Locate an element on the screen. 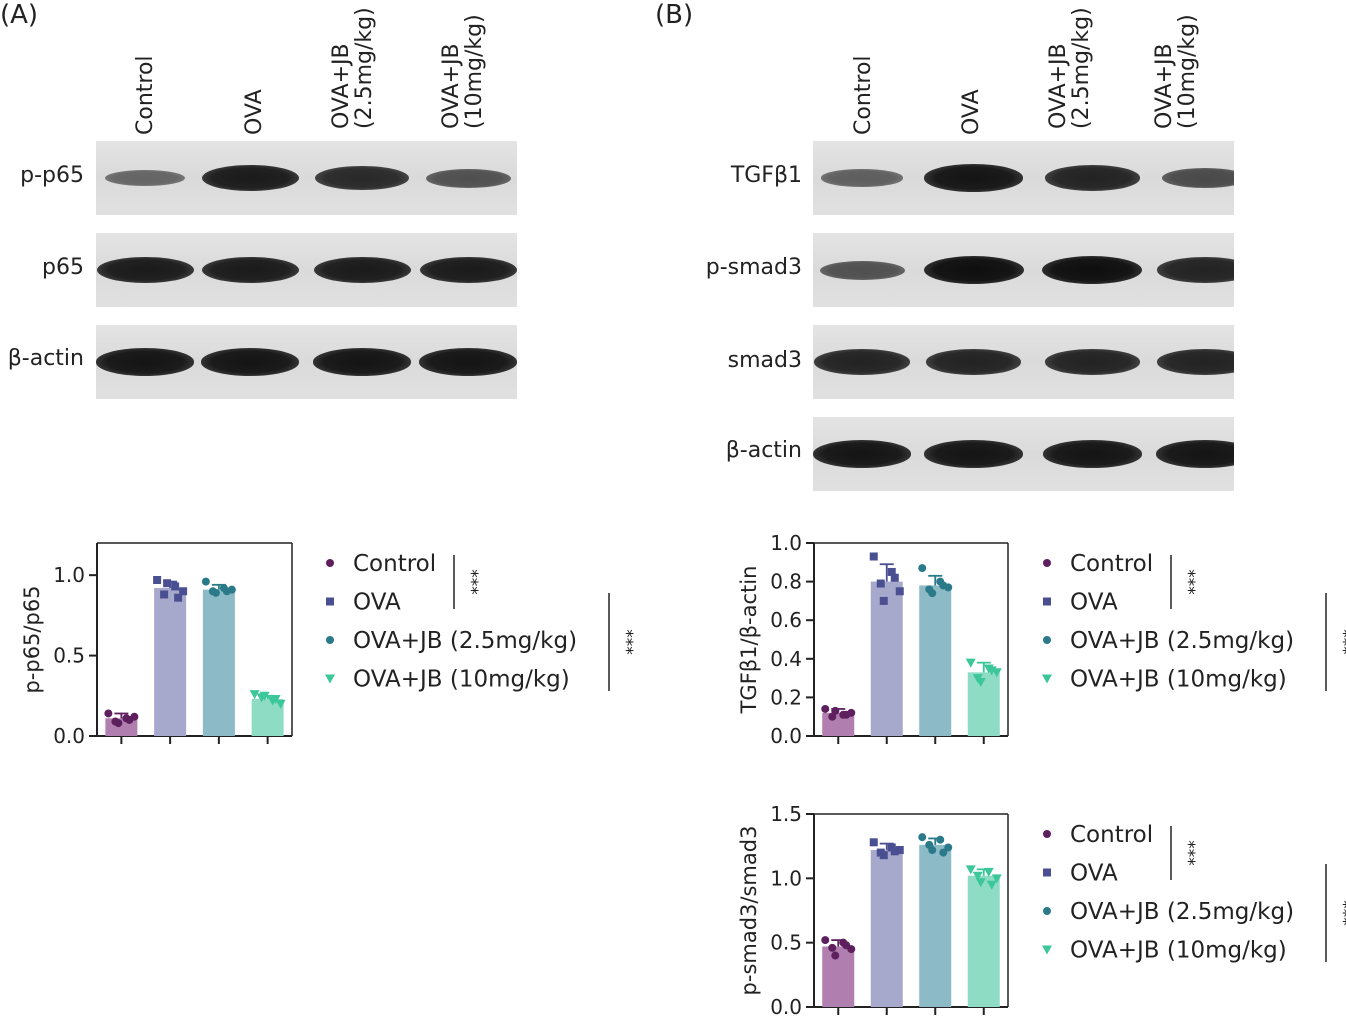 This screenshot has width=1346, height=1019. y-tick-label: 1.0 is located at coordinates (786, 878).